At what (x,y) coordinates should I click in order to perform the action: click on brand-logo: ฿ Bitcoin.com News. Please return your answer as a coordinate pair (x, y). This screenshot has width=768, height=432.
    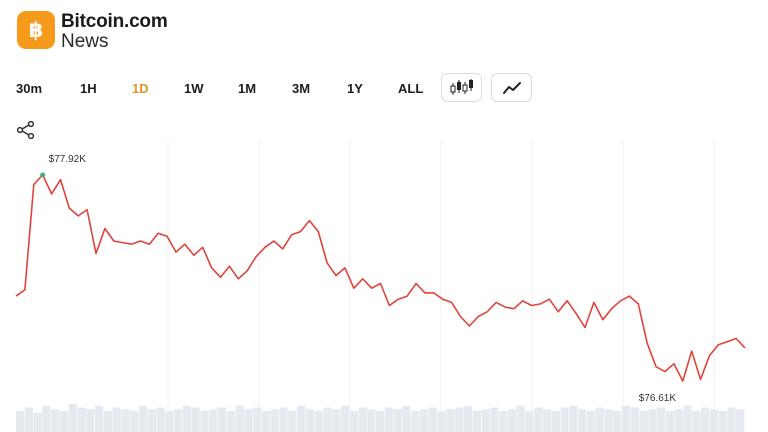
    Looking at the image, I should click on (92, 31).